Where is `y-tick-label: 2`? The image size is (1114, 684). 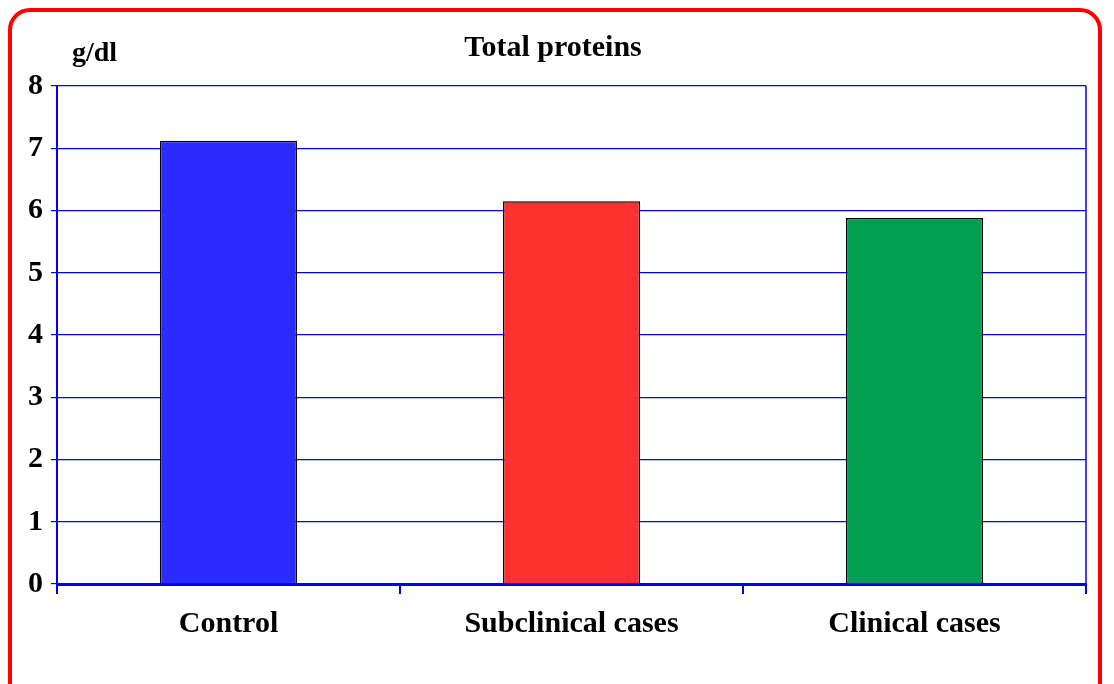 y-tick-label: 2 is located at coordinates (35, 457).